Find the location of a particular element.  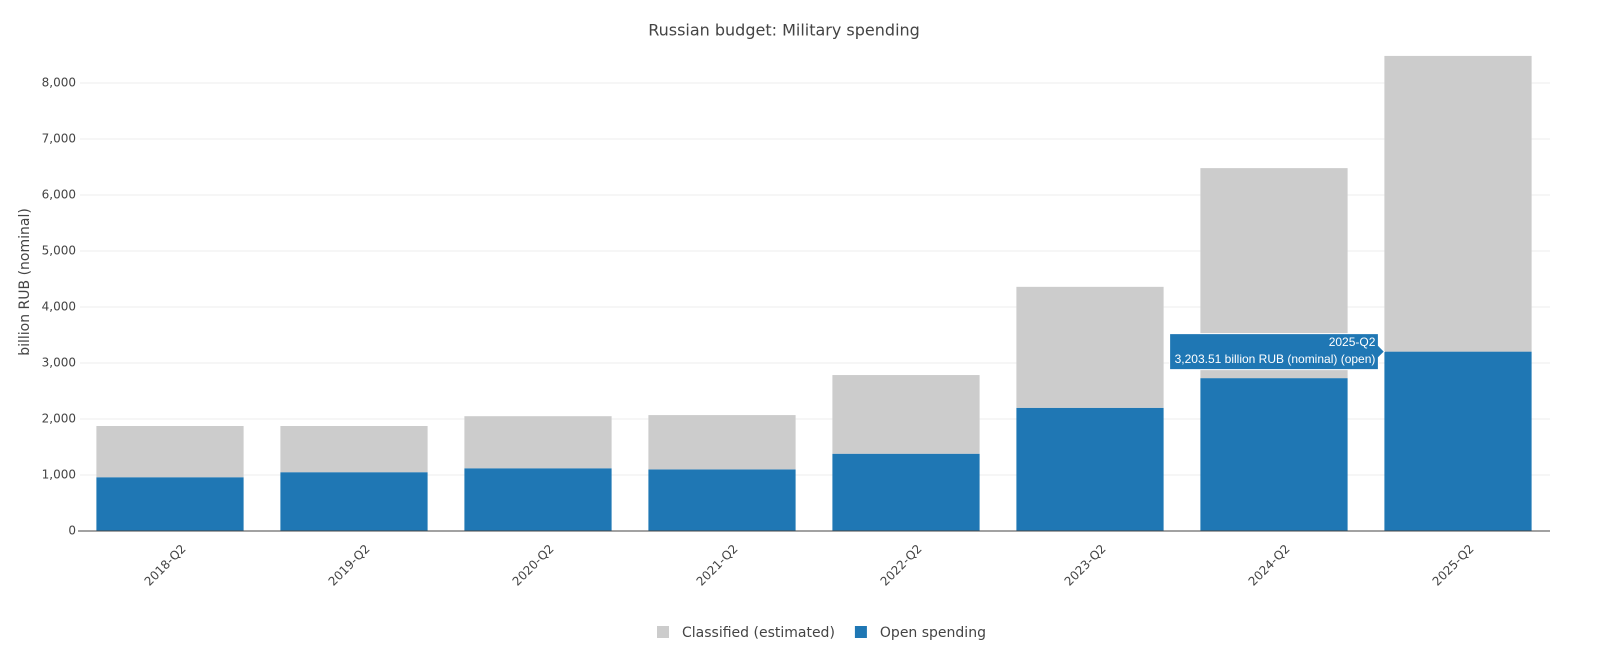

y-tick-label: 7,000 is located at coordinates (59, 139).